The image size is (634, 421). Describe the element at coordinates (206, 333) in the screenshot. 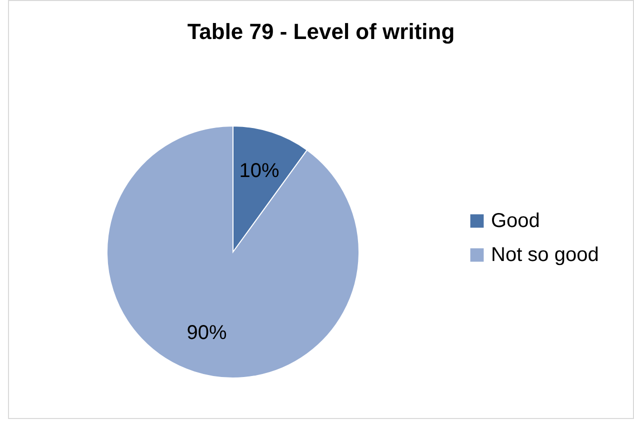

I see `data-label: 90%` at that location.